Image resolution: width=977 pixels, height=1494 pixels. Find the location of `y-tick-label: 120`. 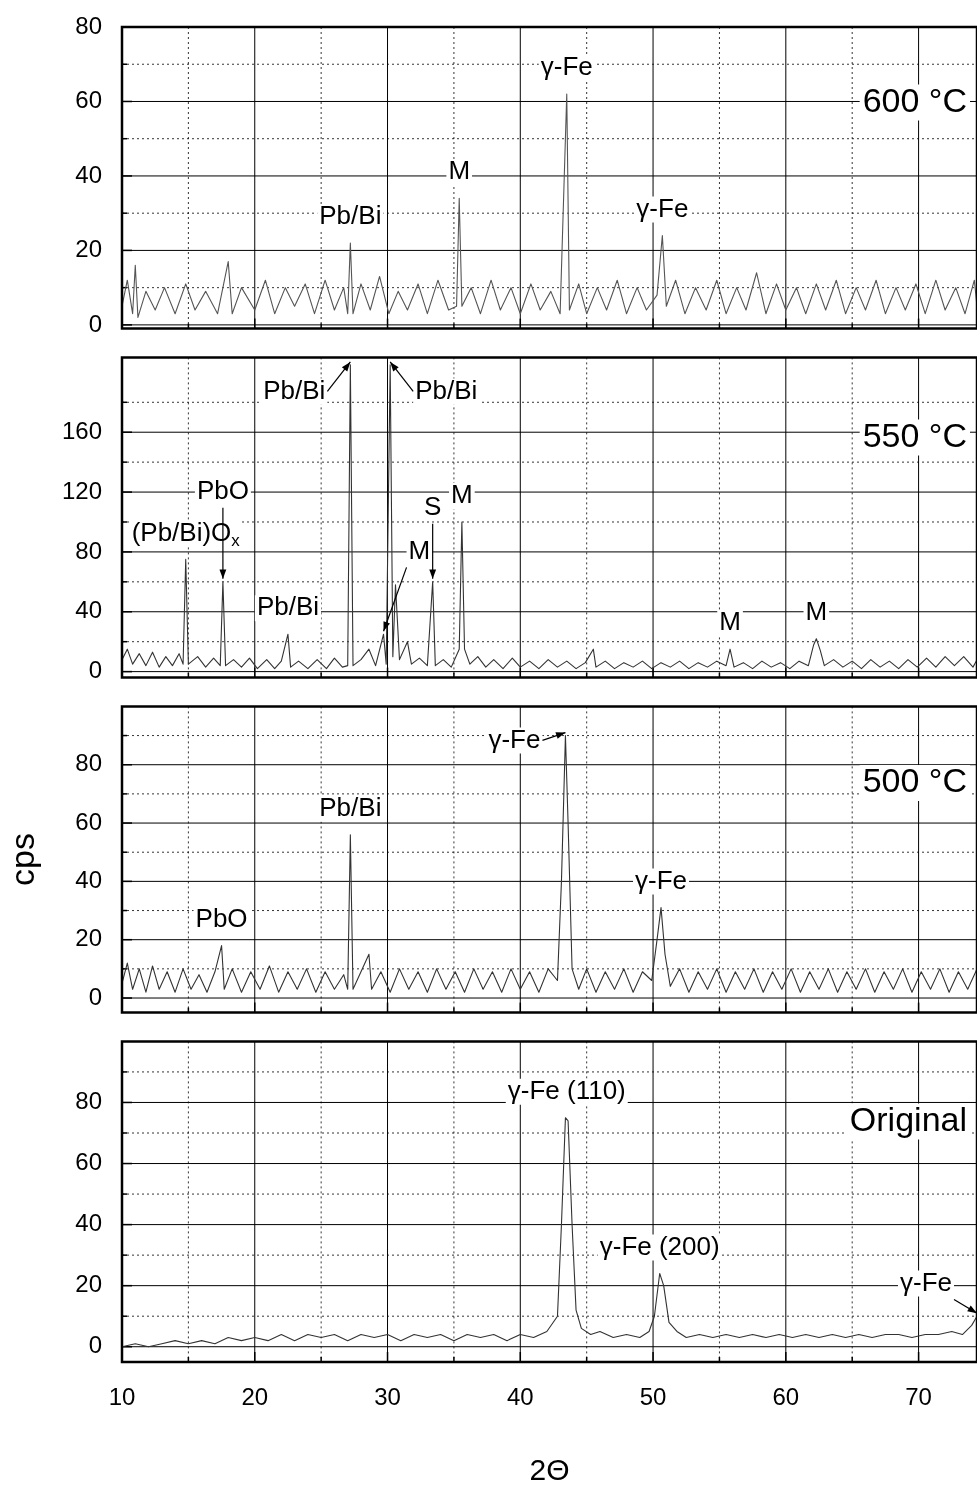

y-tick-label: 120 is located at coordinates (81, 490).